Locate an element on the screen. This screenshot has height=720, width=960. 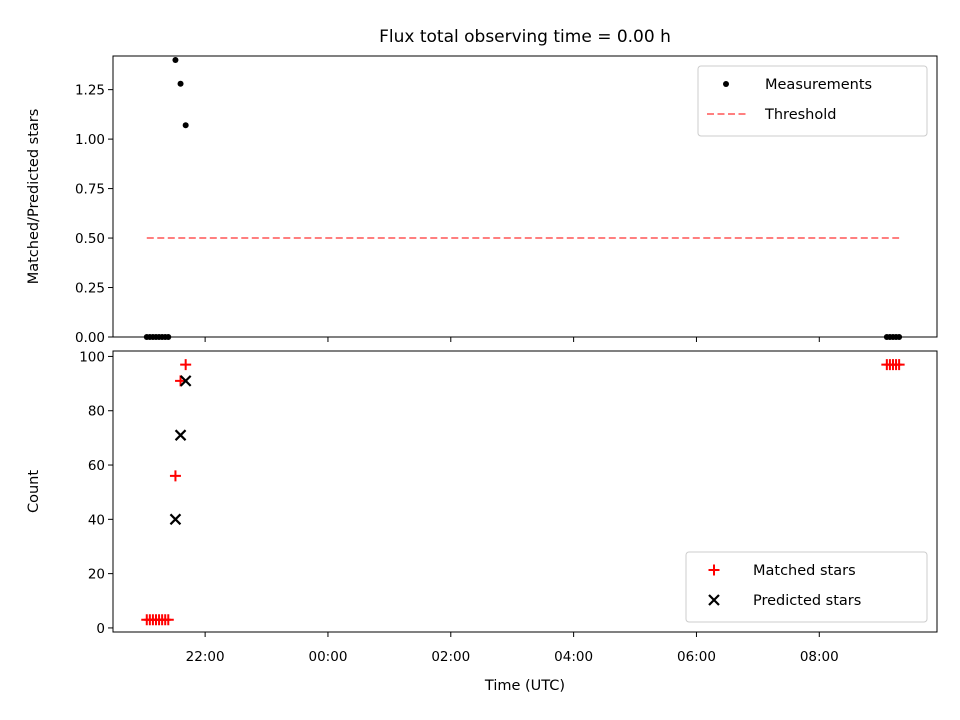
x-tick-label: 22:00 is located at coordinates (205, 657).